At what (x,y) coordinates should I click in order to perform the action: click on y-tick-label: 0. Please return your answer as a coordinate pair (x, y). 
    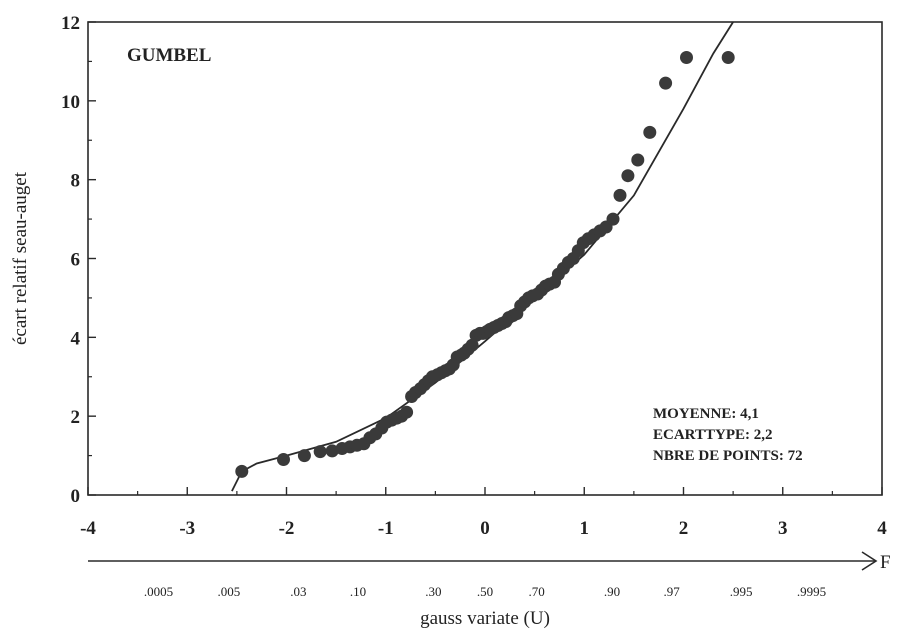
    Looking at the image, I should click on (76, 496).